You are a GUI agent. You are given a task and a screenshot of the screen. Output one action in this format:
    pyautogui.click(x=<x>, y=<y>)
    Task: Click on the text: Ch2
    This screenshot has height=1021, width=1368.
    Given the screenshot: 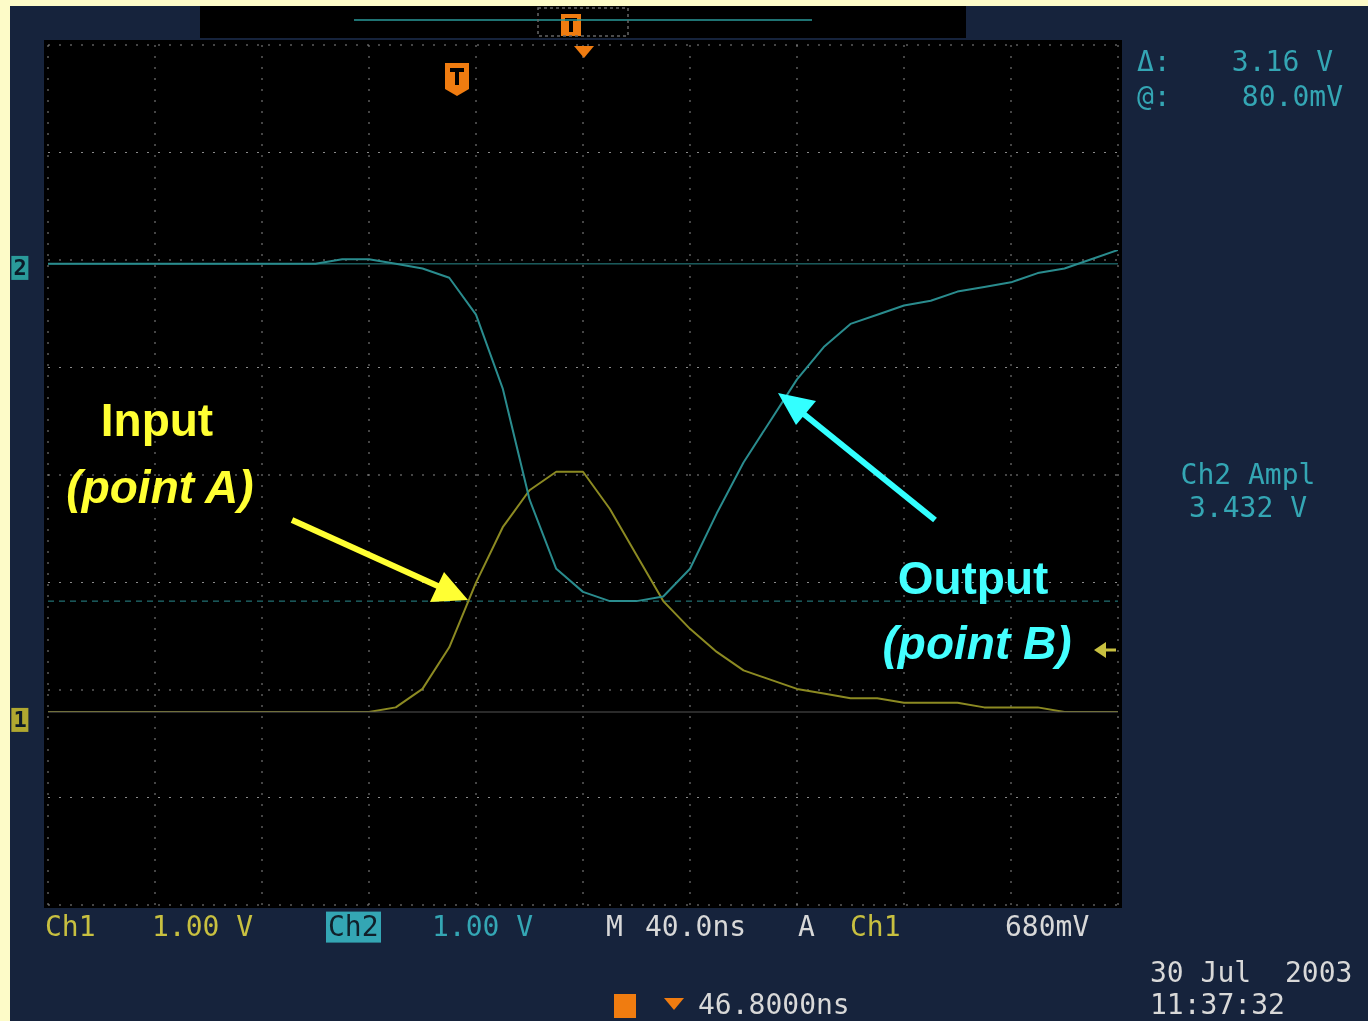 What is the action you would take?
    pyautogui.click(x=353, y=926)
    